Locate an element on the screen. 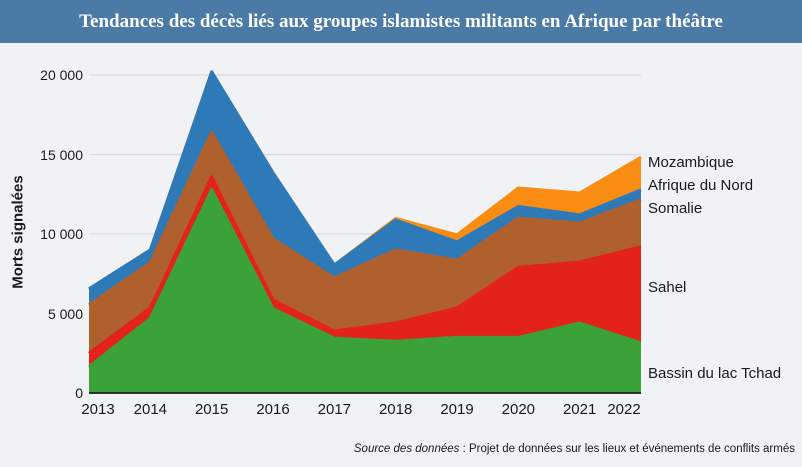 The image size is (802, 467). x-tick-label: 2019 is located at coordinates (457, 409).